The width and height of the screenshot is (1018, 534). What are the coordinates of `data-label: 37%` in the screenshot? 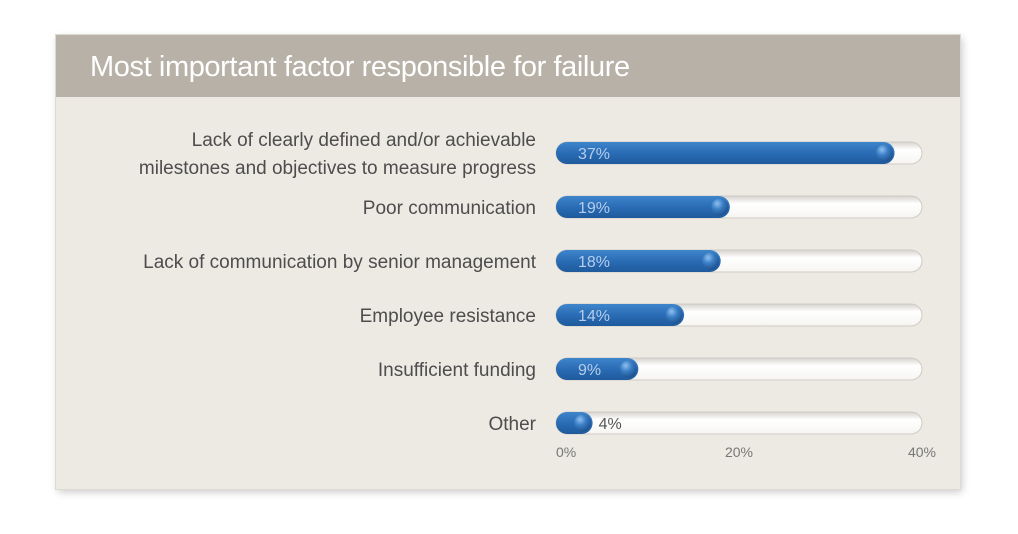 It's located at (594, 154).